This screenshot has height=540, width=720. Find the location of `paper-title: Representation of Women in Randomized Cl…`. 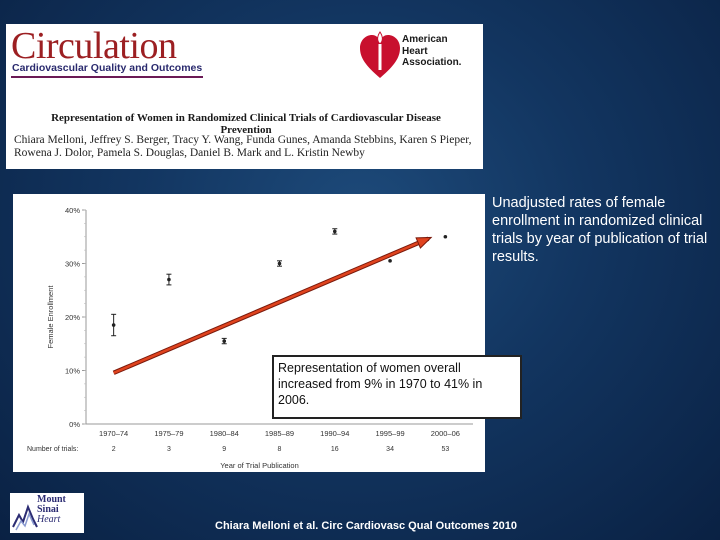

paper-title: Representation of Women in Randomized Cl… is located at coordinates (246, 124).